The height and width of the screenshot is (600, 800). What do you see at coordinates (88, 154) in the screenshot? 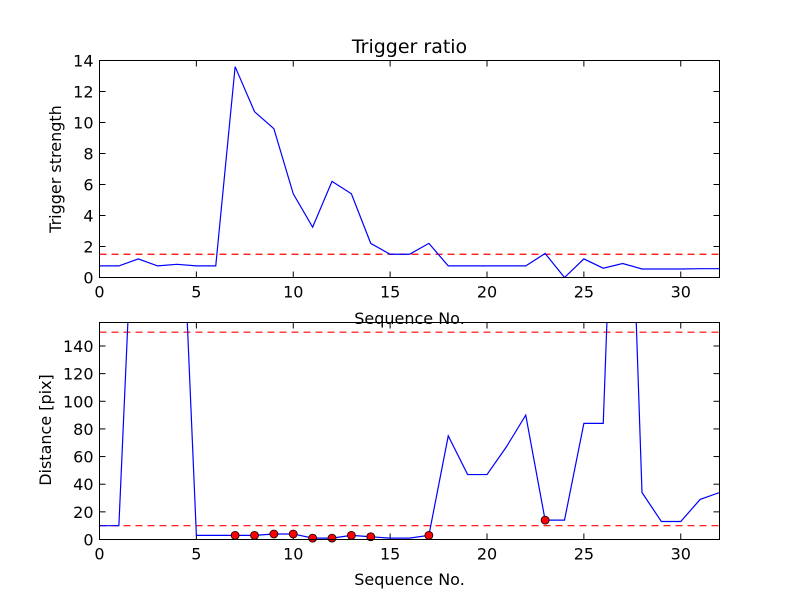
I see `y-tick-label: 8` at bounding box center [88, 154].